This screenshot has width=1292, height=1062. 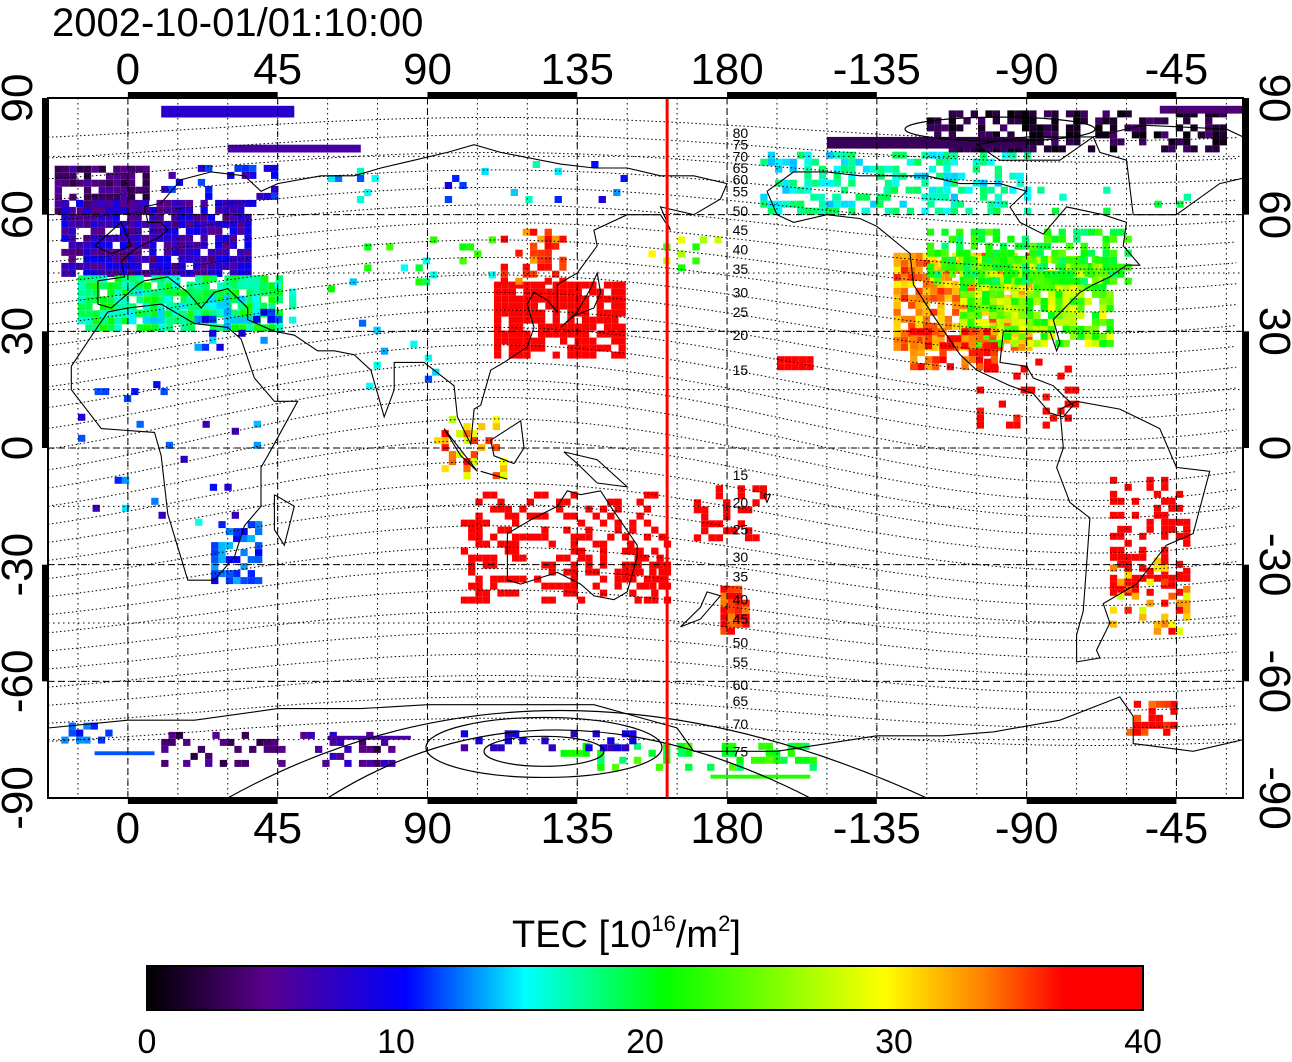 What do you see at coordinates (953, 294) in the screenshot?
I see `coastline` at bounding box center [953, 294].